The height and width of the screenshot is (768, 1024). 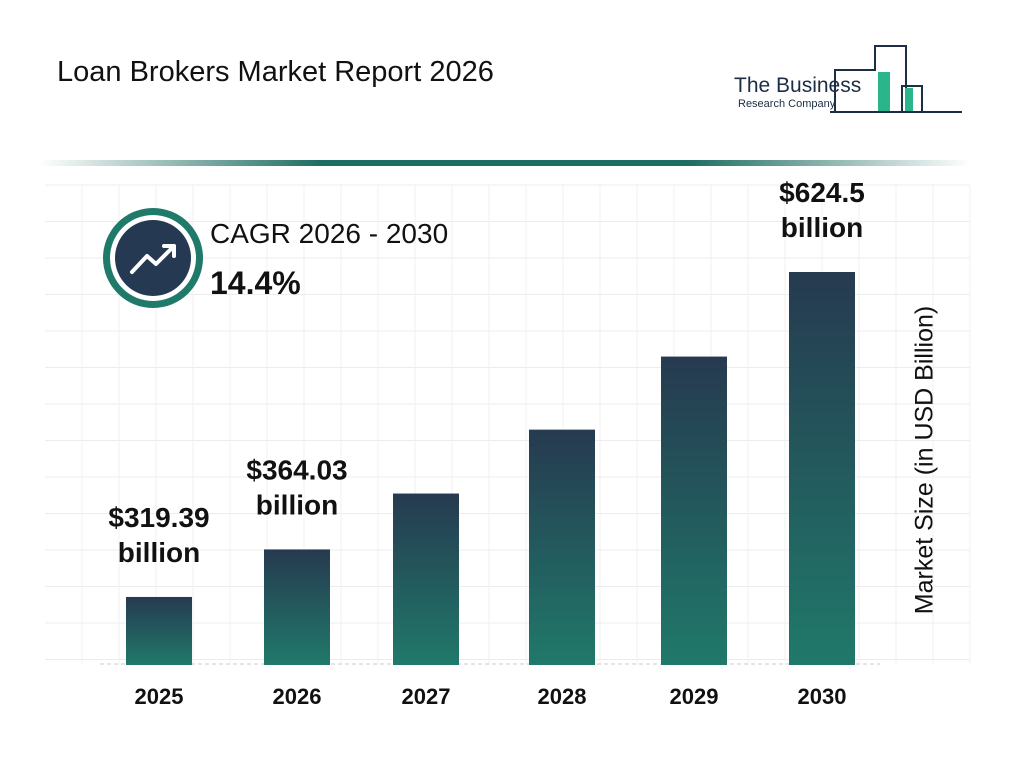 What do you see at coordinates (297, 607) in the screenshot?
I see `bar-2026` at bounding box center [297, 607].